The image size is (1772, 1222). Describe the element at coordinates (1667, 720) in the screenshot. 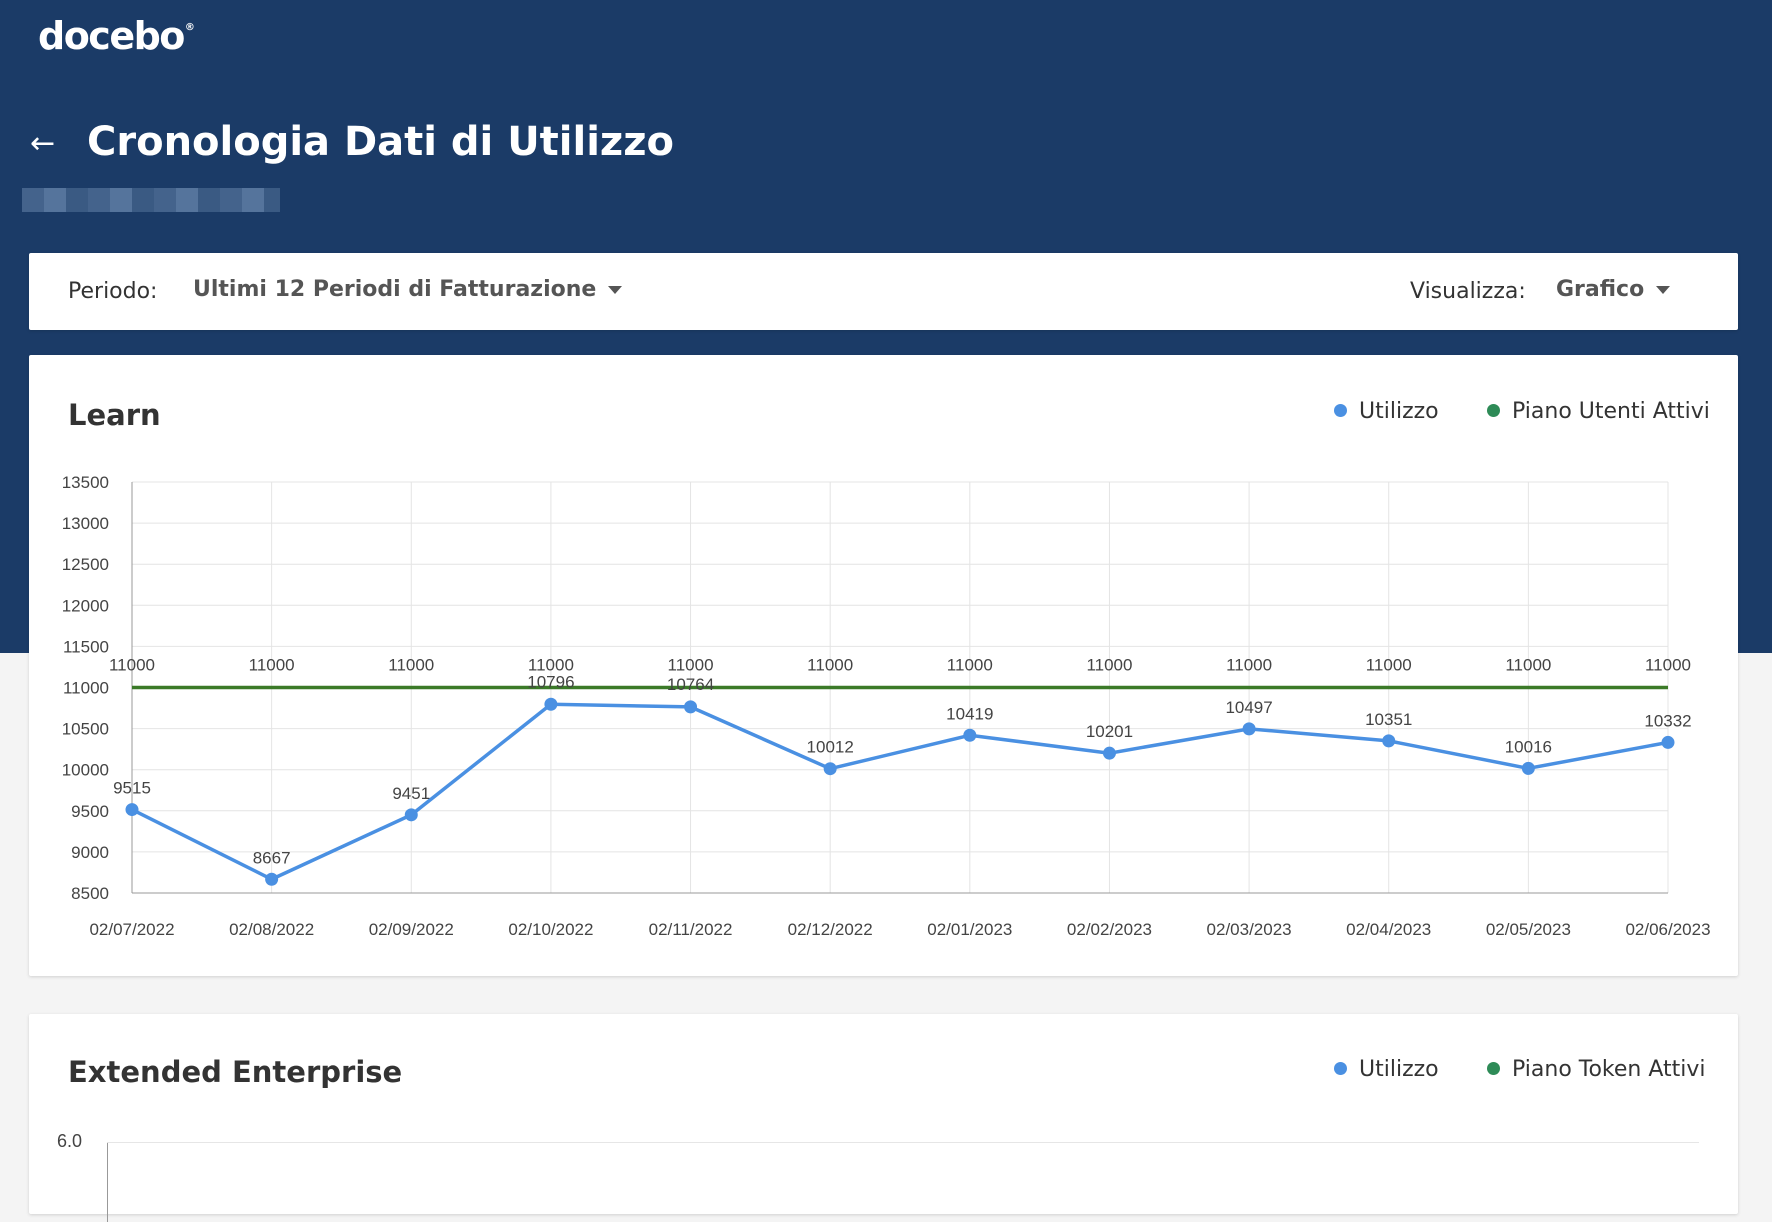

I see `data-label-usage: 10332` at that location.